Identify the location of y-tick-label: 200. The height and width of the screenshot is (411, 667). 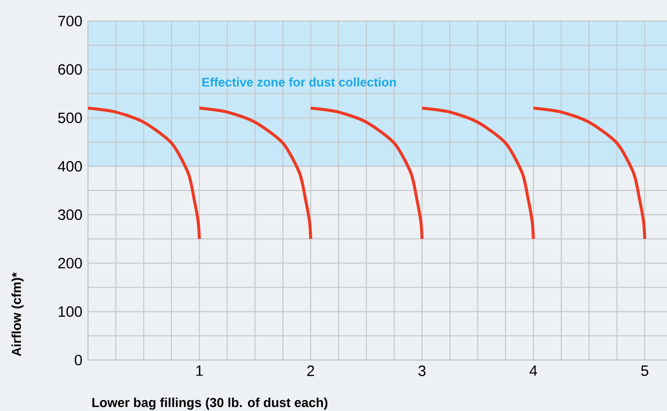
(70, 263).